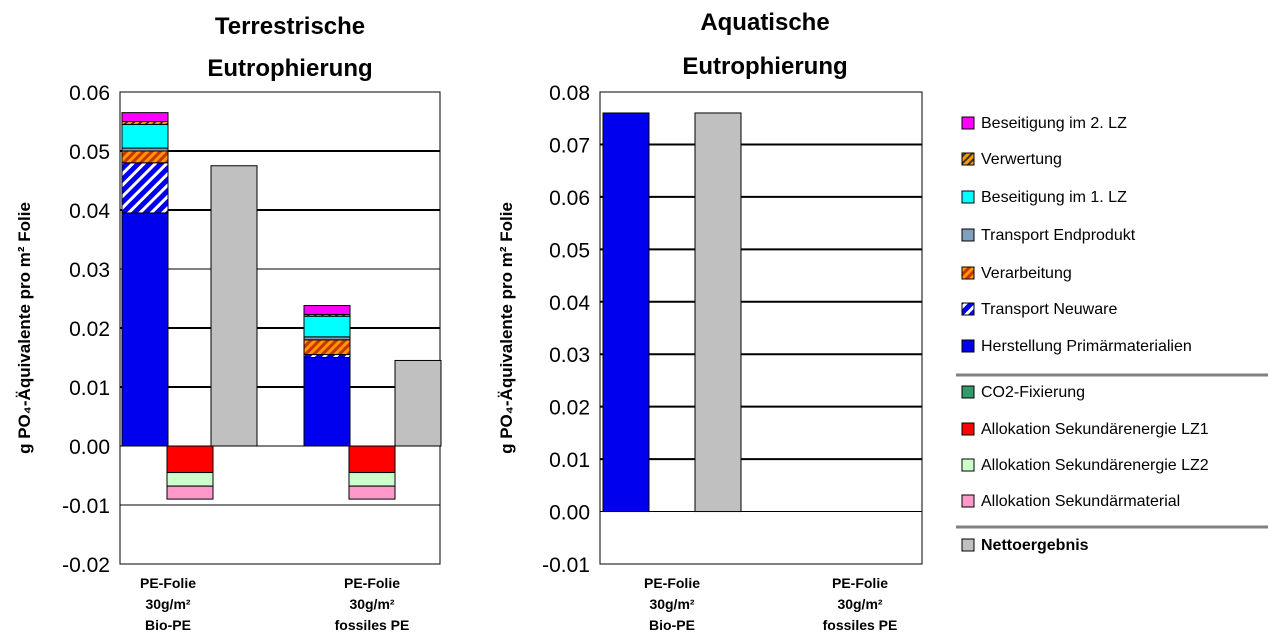  I want to click on chart-title: Aquatische, so click(764, 22).